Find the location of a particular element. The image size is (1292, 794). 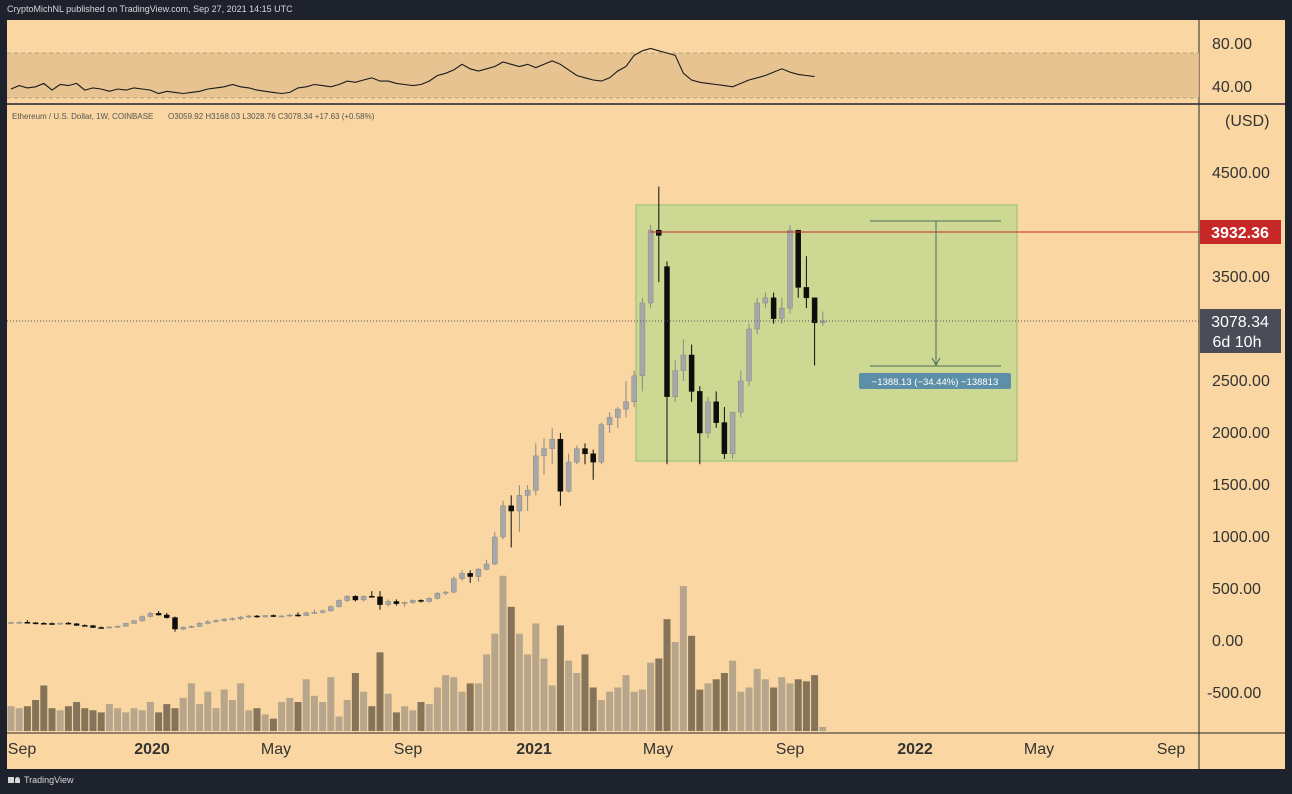

consolidation-zone is located at coordinates (826, 333).